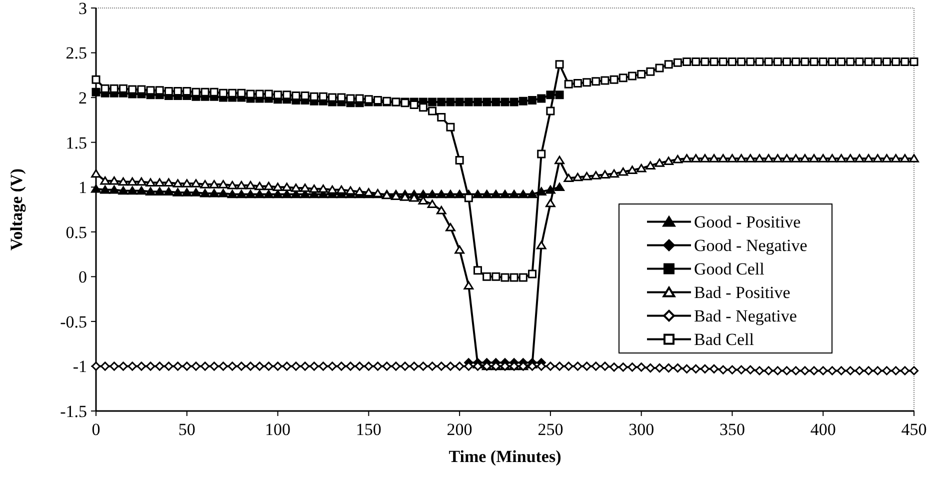  I want to click on x-tick-label: 0, so click(96, 429).